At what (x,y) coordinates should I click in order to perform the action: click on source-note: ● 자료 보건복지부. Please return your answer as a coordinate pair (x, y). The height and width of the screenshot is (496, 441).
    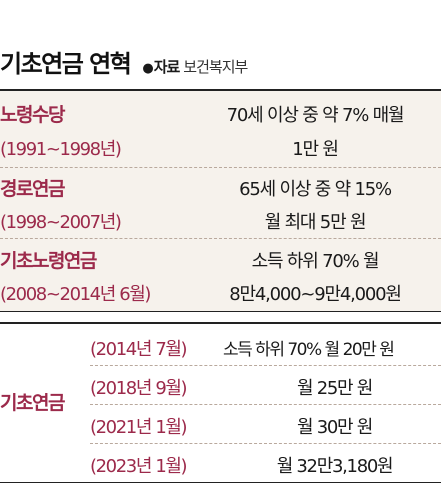
    Looking at the image, I should click on (195, 66).